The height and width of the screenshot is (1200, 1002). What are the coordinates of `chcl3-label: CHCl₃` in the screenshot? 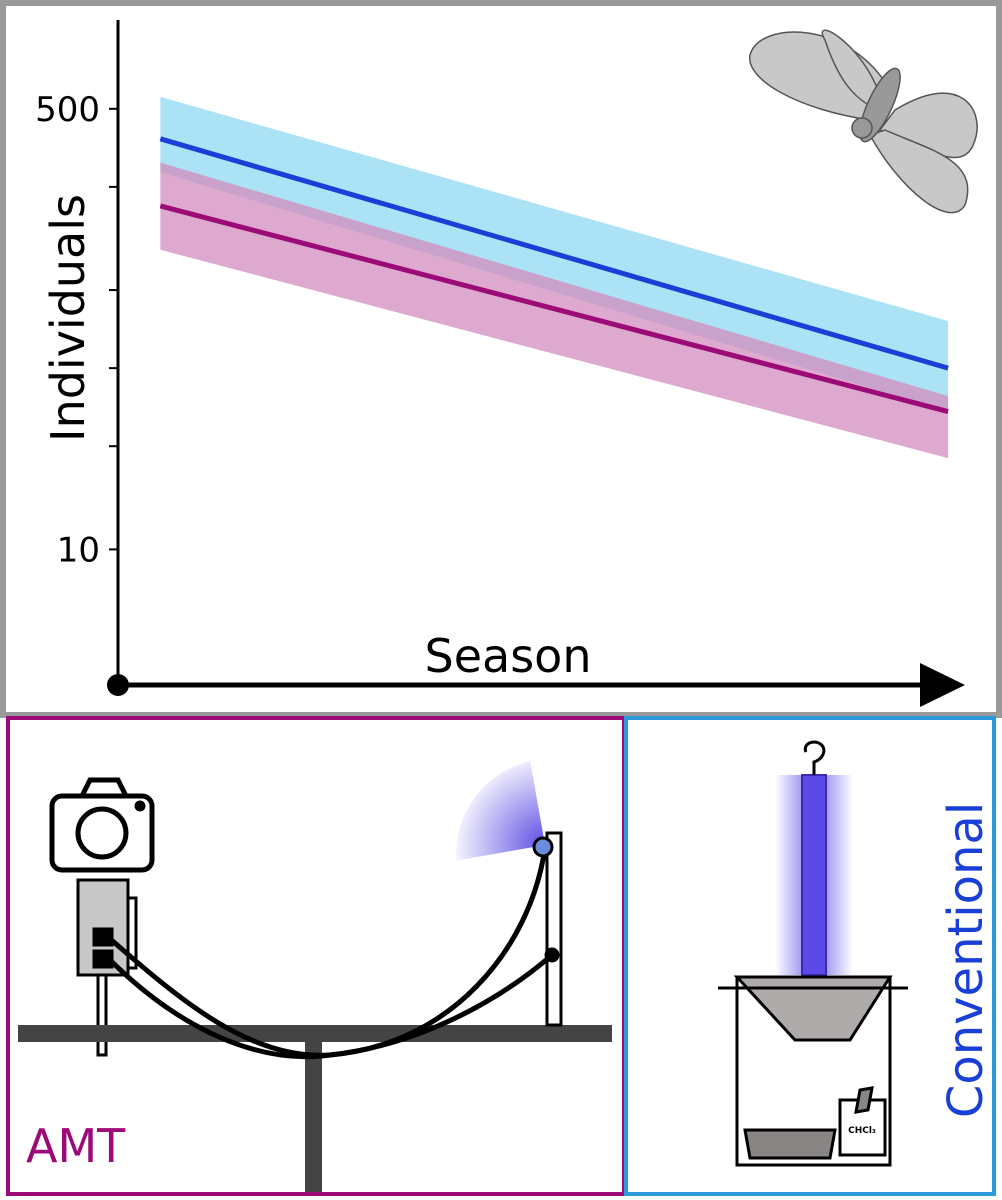 It's located at (862, 1131).